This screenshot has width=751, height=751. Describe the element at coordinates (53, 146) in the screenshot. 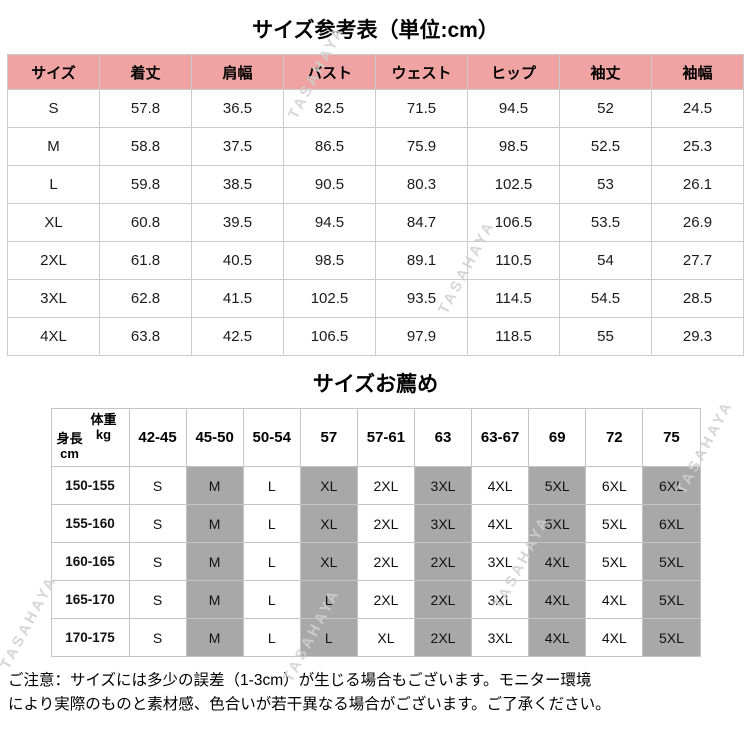

I see `size-label-cell: M` at that location.